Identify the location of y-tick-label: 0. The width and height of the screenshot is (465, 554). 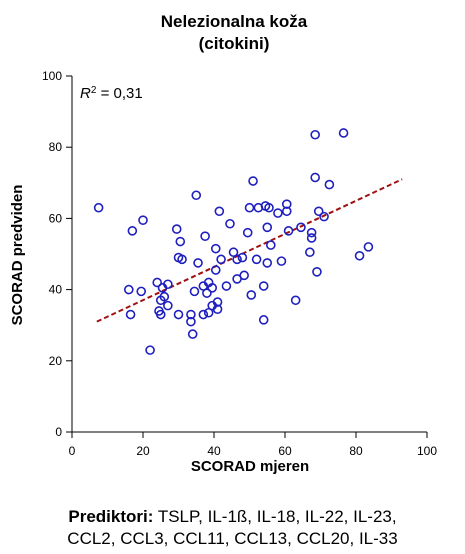
(58, 432).